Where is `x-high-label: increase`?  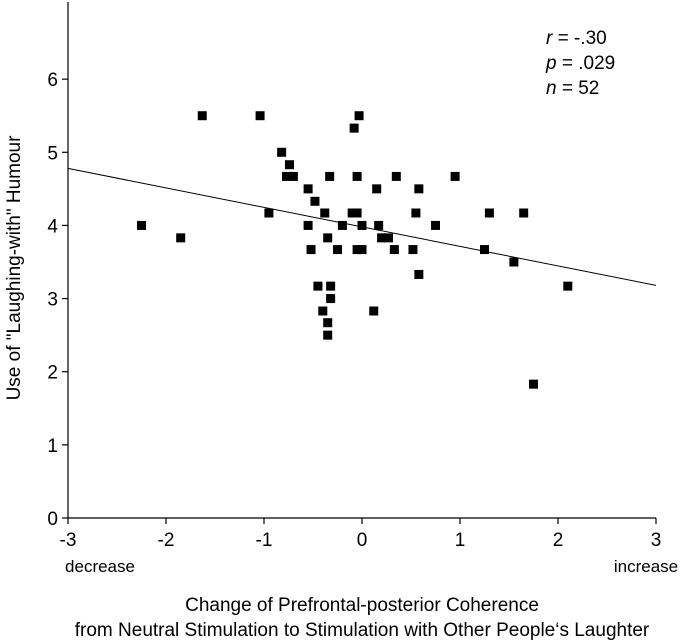 x-high-label: increase is located at coordinates (646, 566).